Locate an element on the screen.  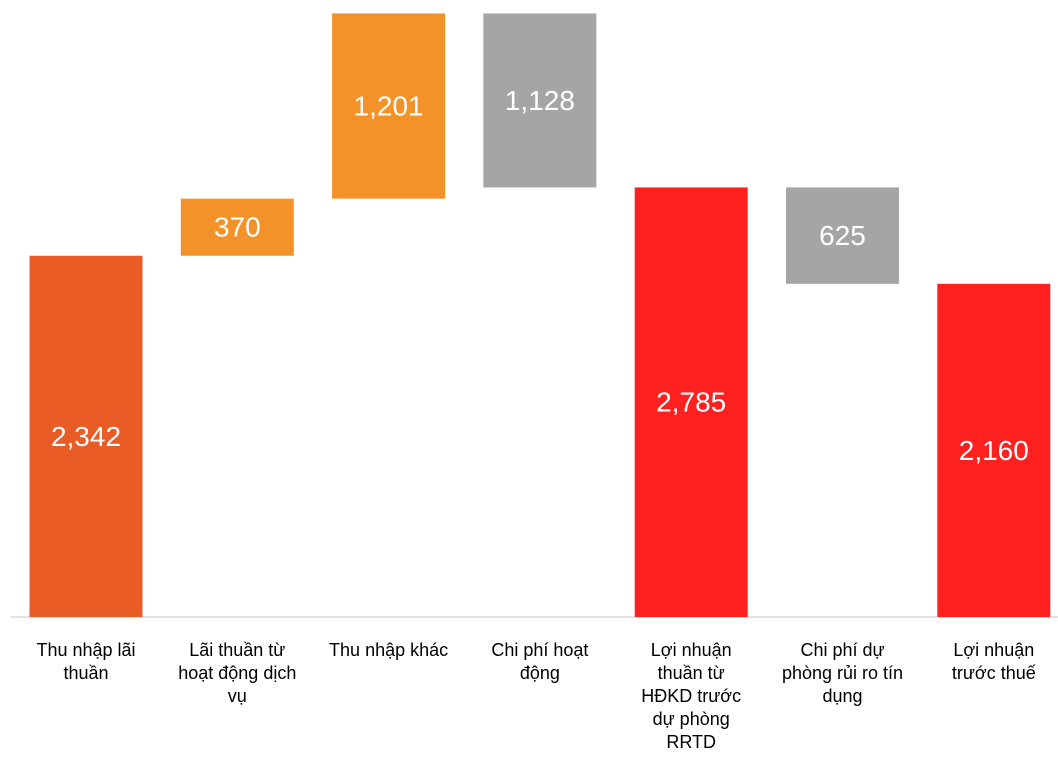
value-label: 2,785 is located at coordinates (691, 402).